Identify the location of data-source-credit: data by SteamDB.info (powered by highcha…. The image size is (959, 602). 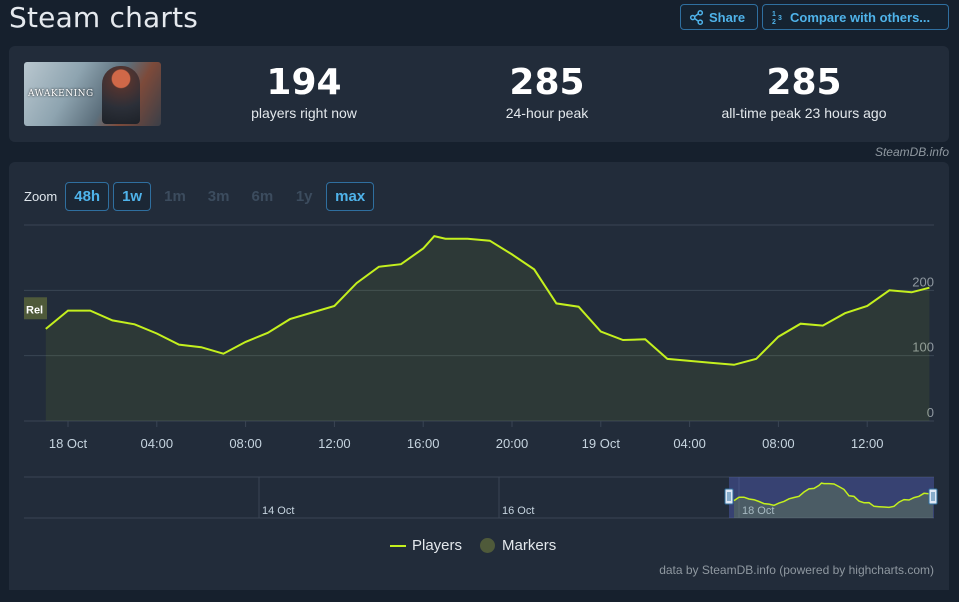
(796, 570).